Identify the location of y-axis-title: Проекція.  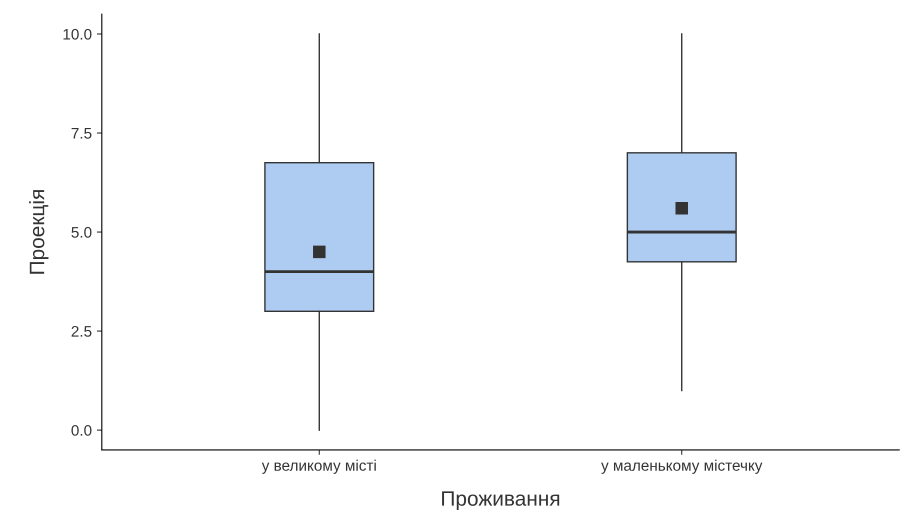
(38, 232).